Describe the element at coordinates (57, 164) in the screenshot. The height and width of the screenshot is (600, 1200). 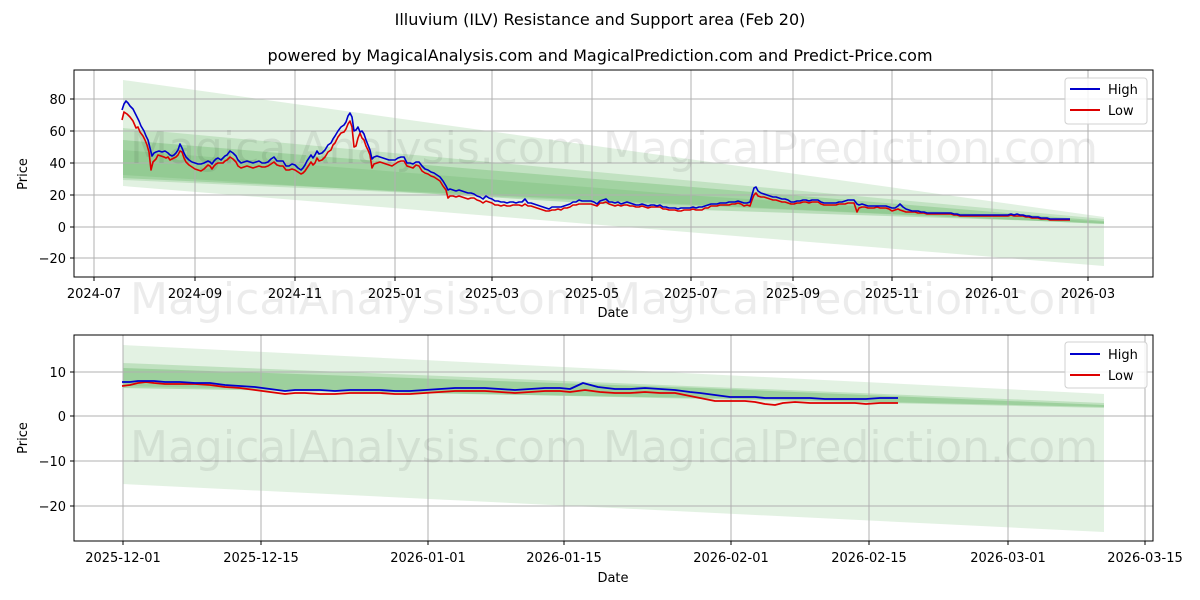
I see `y-tick: 40` at that location.